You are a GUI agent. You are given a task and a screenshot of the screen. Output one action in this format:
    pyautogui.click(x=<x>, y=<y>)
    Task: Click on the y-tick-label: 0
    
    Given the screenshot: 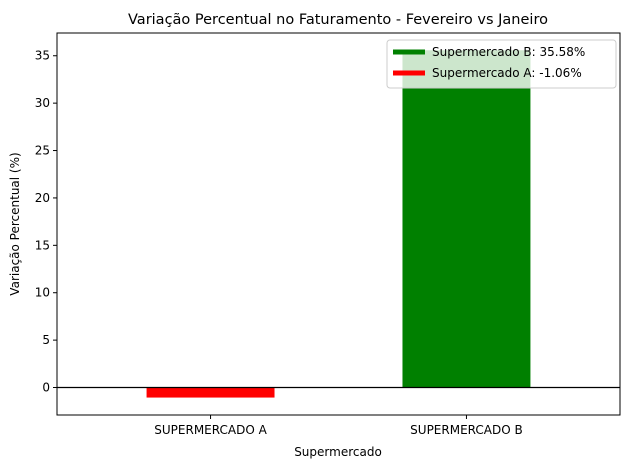 What is the action you would take?
    pyautogui.click(x=46, y=388)
    